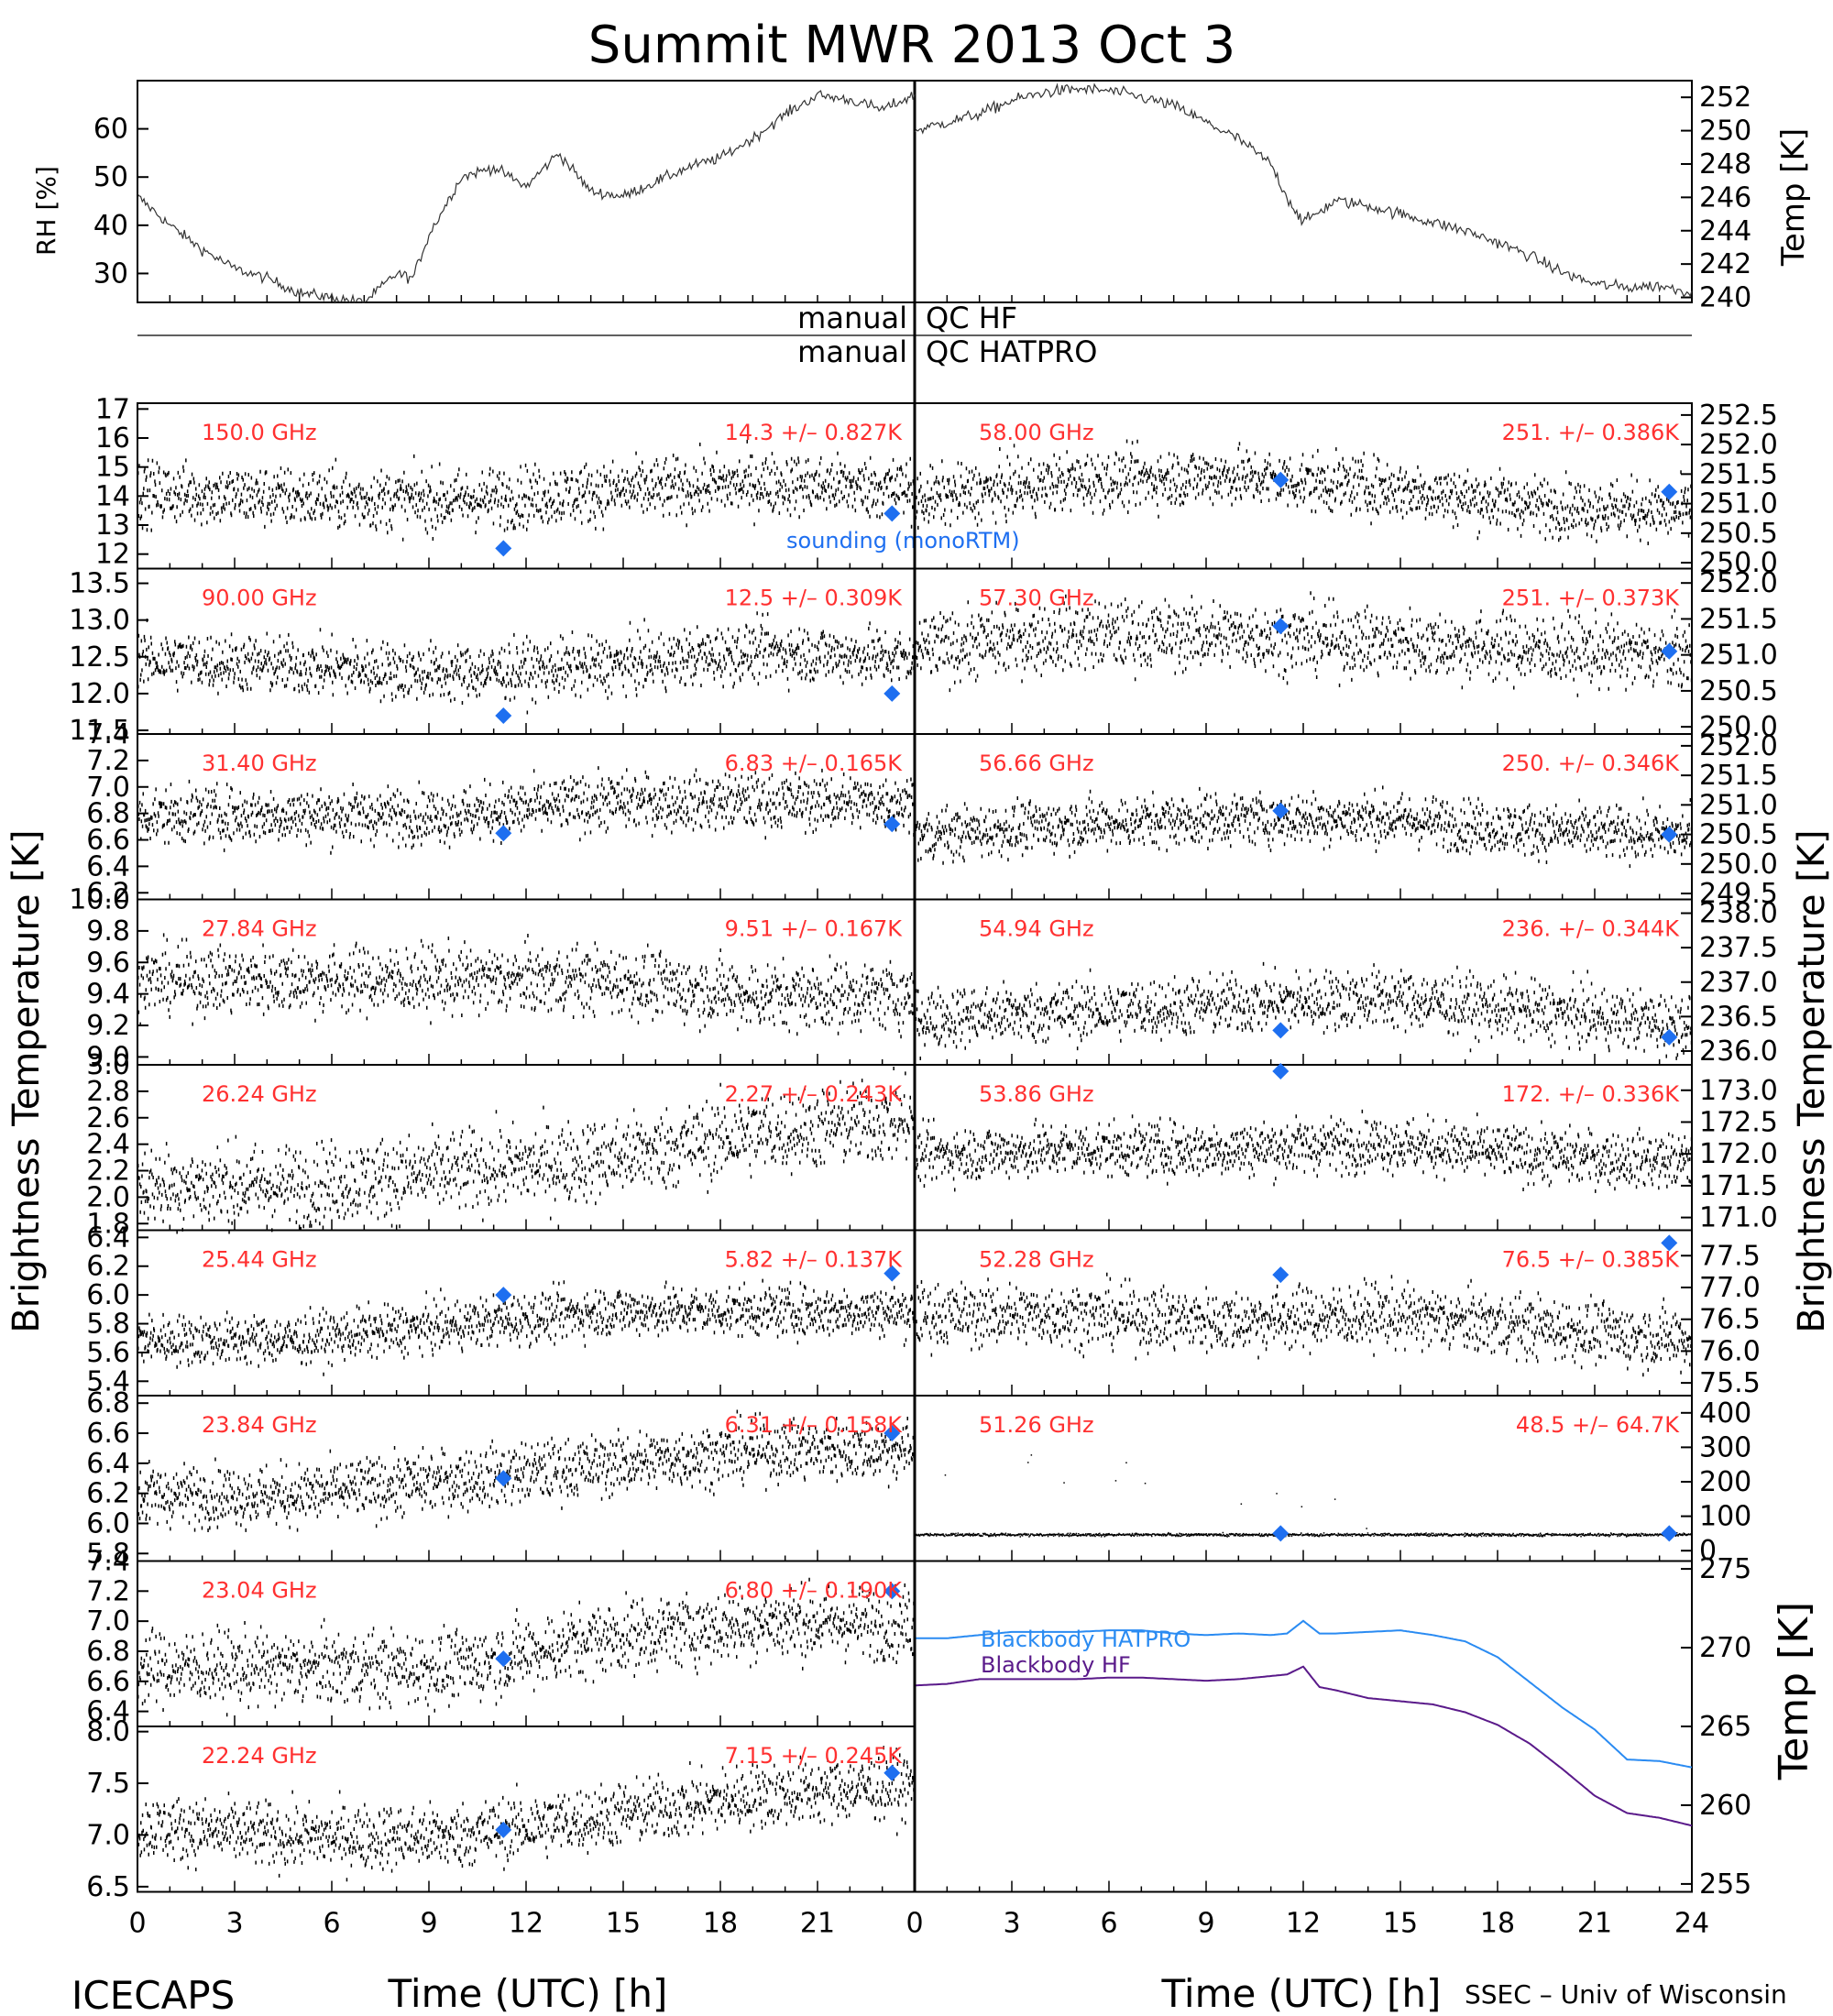 The width and height of the screenshot is (1833, 2016). Describe the element at coordinates (108, 1026) in the screenshot. I see `tb-y-tick-label: 9.2` at that location.